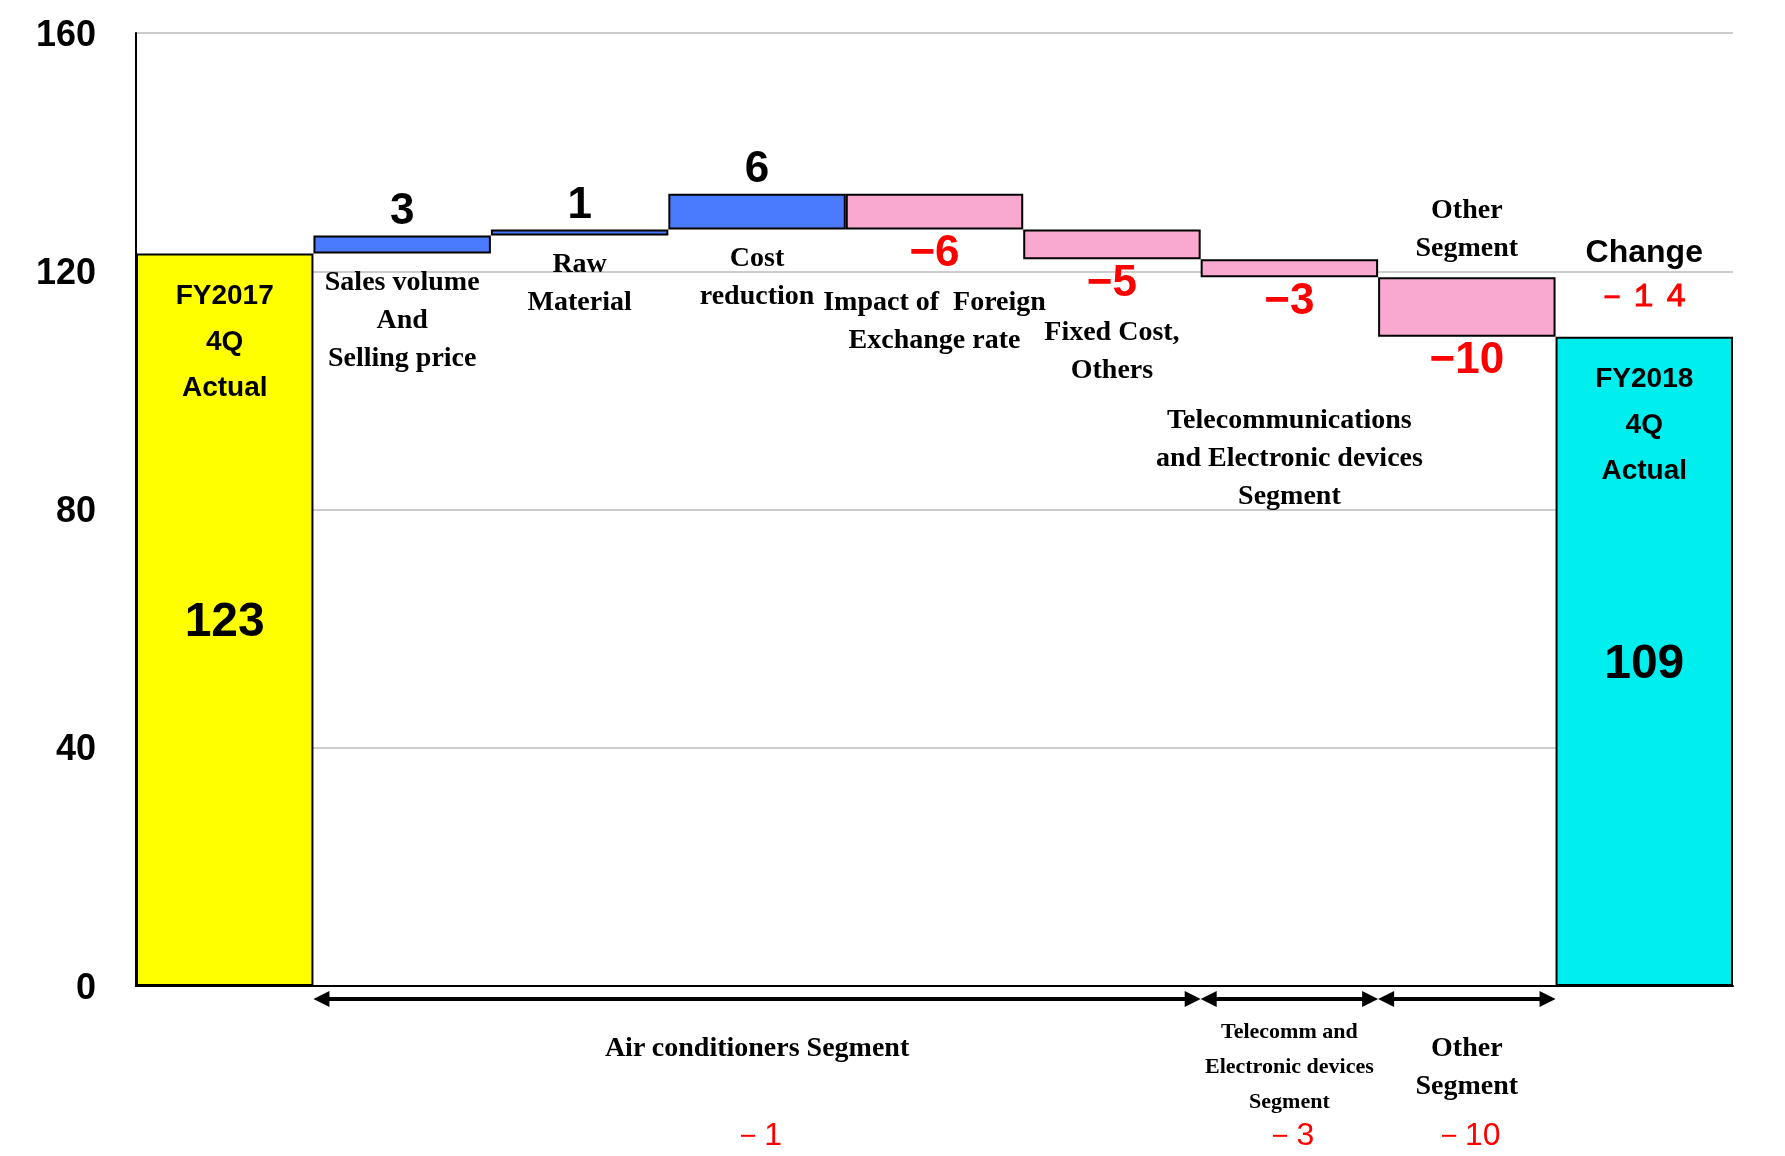  What do you see at coordinates (757, 1046) in the screenshot?
I see `text: Air conditioners Segment` at bounding box center [757, 1046].